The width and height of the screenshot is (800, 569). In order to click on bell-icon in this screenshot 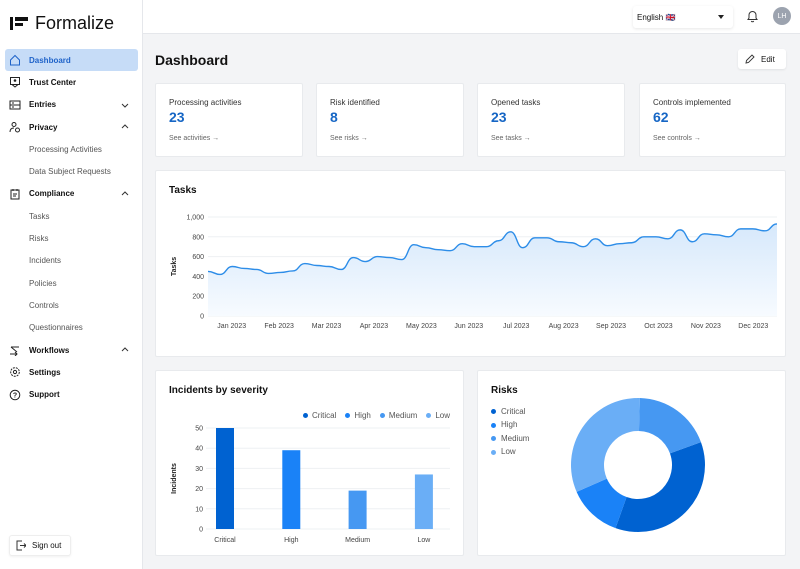, I will do `click(752, 16)`.